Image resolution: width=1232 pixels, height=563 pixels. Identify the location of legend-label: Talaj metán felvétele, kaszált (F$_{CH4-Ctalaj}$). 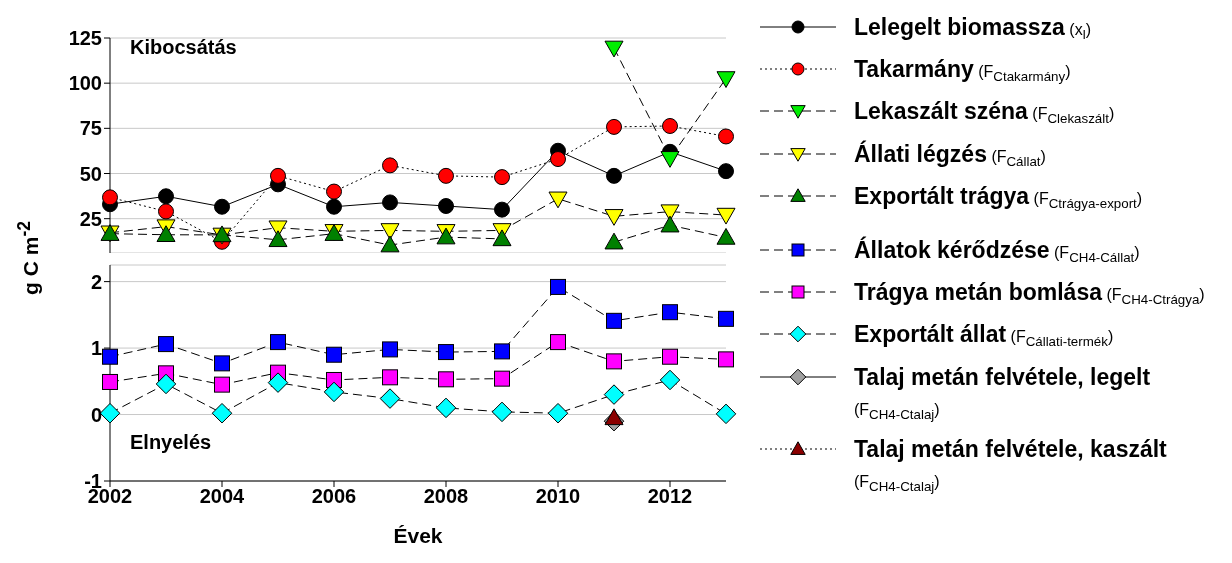
(1010, 464).